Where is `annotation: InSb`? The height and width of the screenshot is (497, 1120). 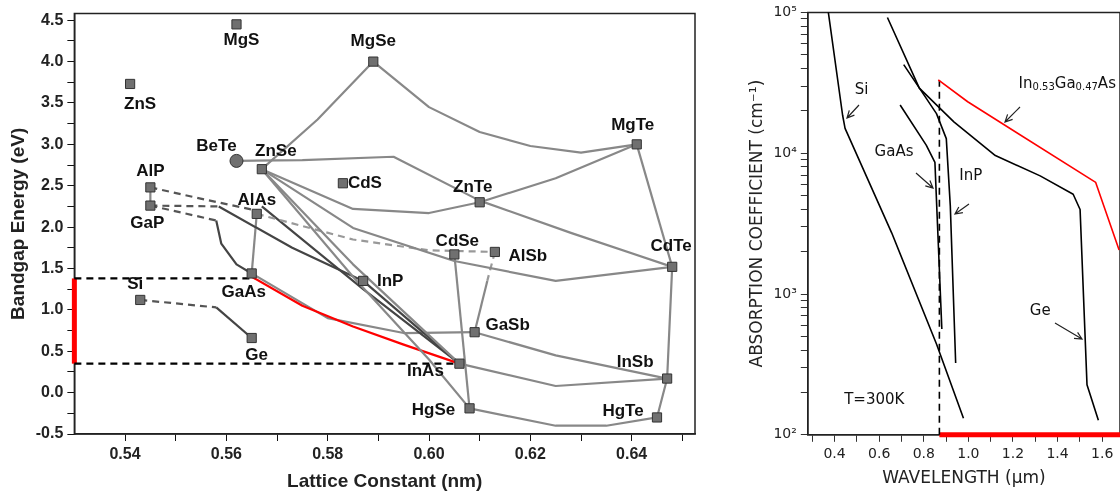
annotation: InSb is located at coordinates (635, 362).